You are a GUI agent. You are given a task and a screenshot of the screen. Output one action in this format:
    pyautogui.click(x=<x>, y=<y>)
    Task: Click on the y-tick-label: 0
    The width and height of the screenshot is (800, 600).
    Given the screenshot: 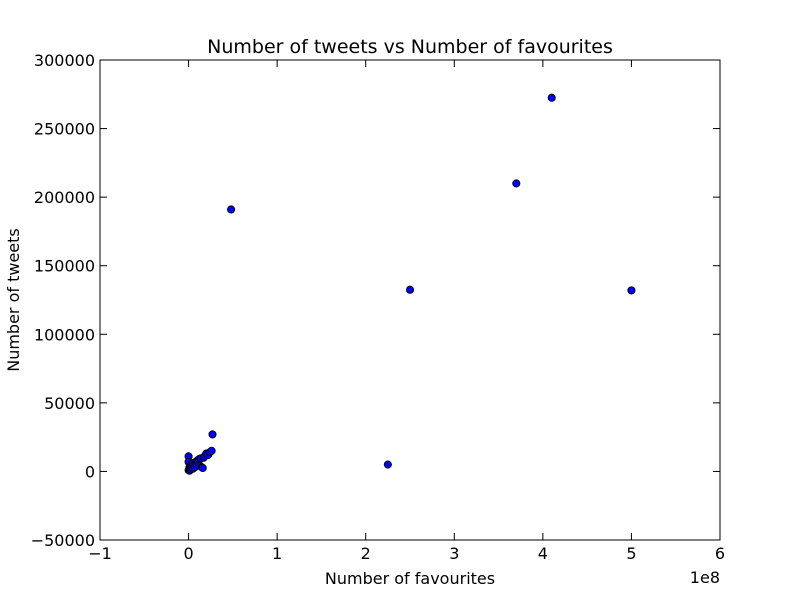 What is the action you would take?
    pyautogui.click(x=90, y=471)
    